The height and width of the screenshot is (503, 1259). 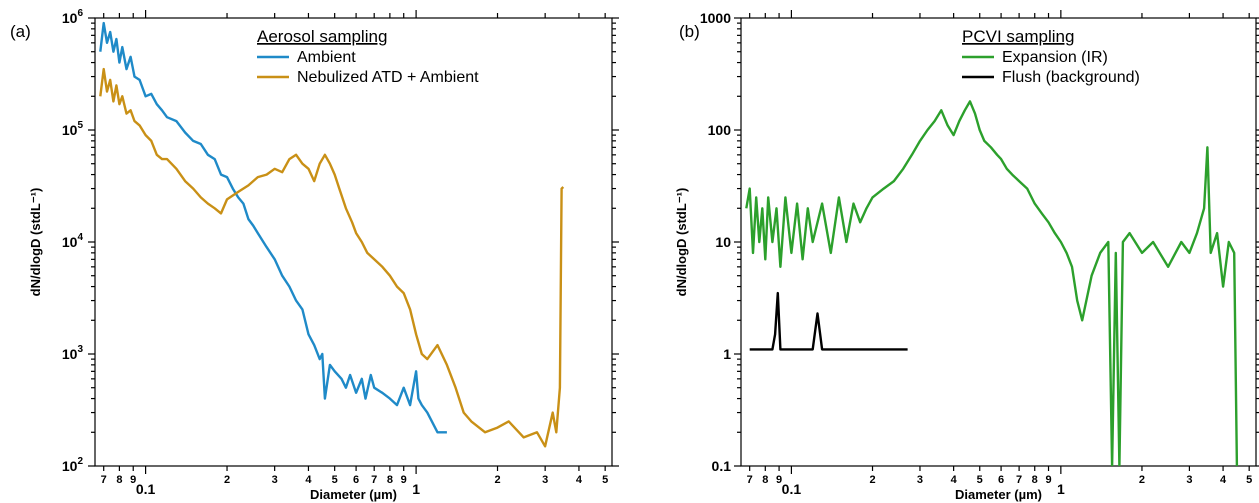 I want to click on y-tick-exponent: 4, so click(x=80, y=237).